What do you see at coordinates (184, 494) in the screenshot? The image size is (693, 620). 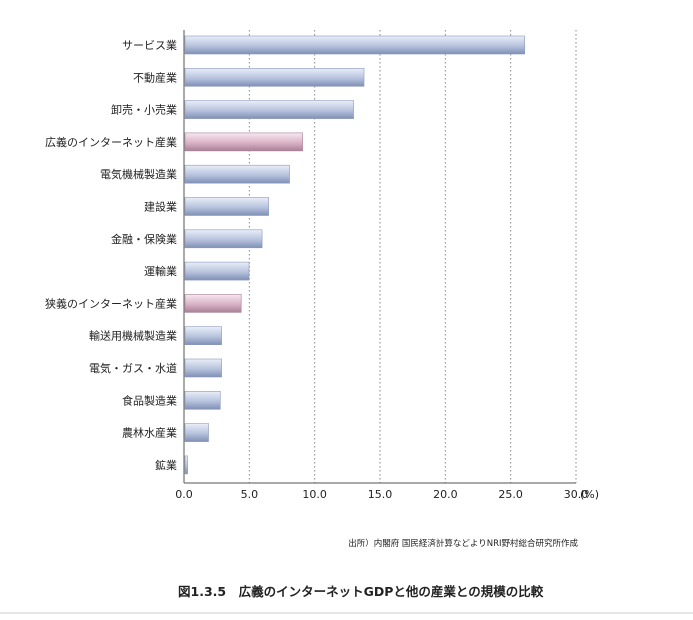 I see `x-tick-label: 0.0` at bounding box center [184, 494].